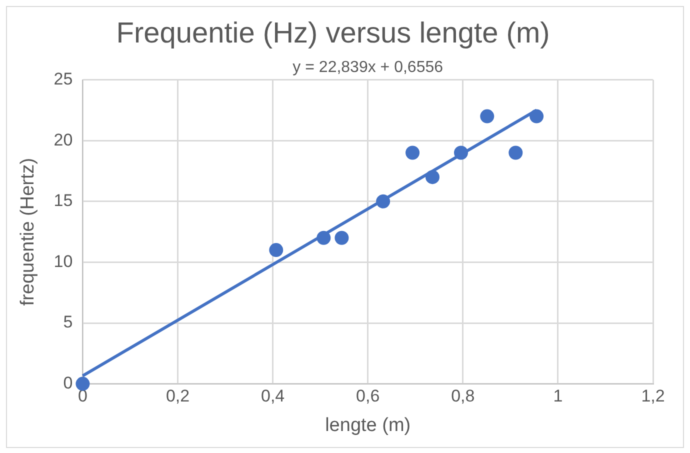 The image size is (690, 453). Describe the element at coordinates (68, 322) in the screenshot. I see `y-tick-label: 5` at that location.